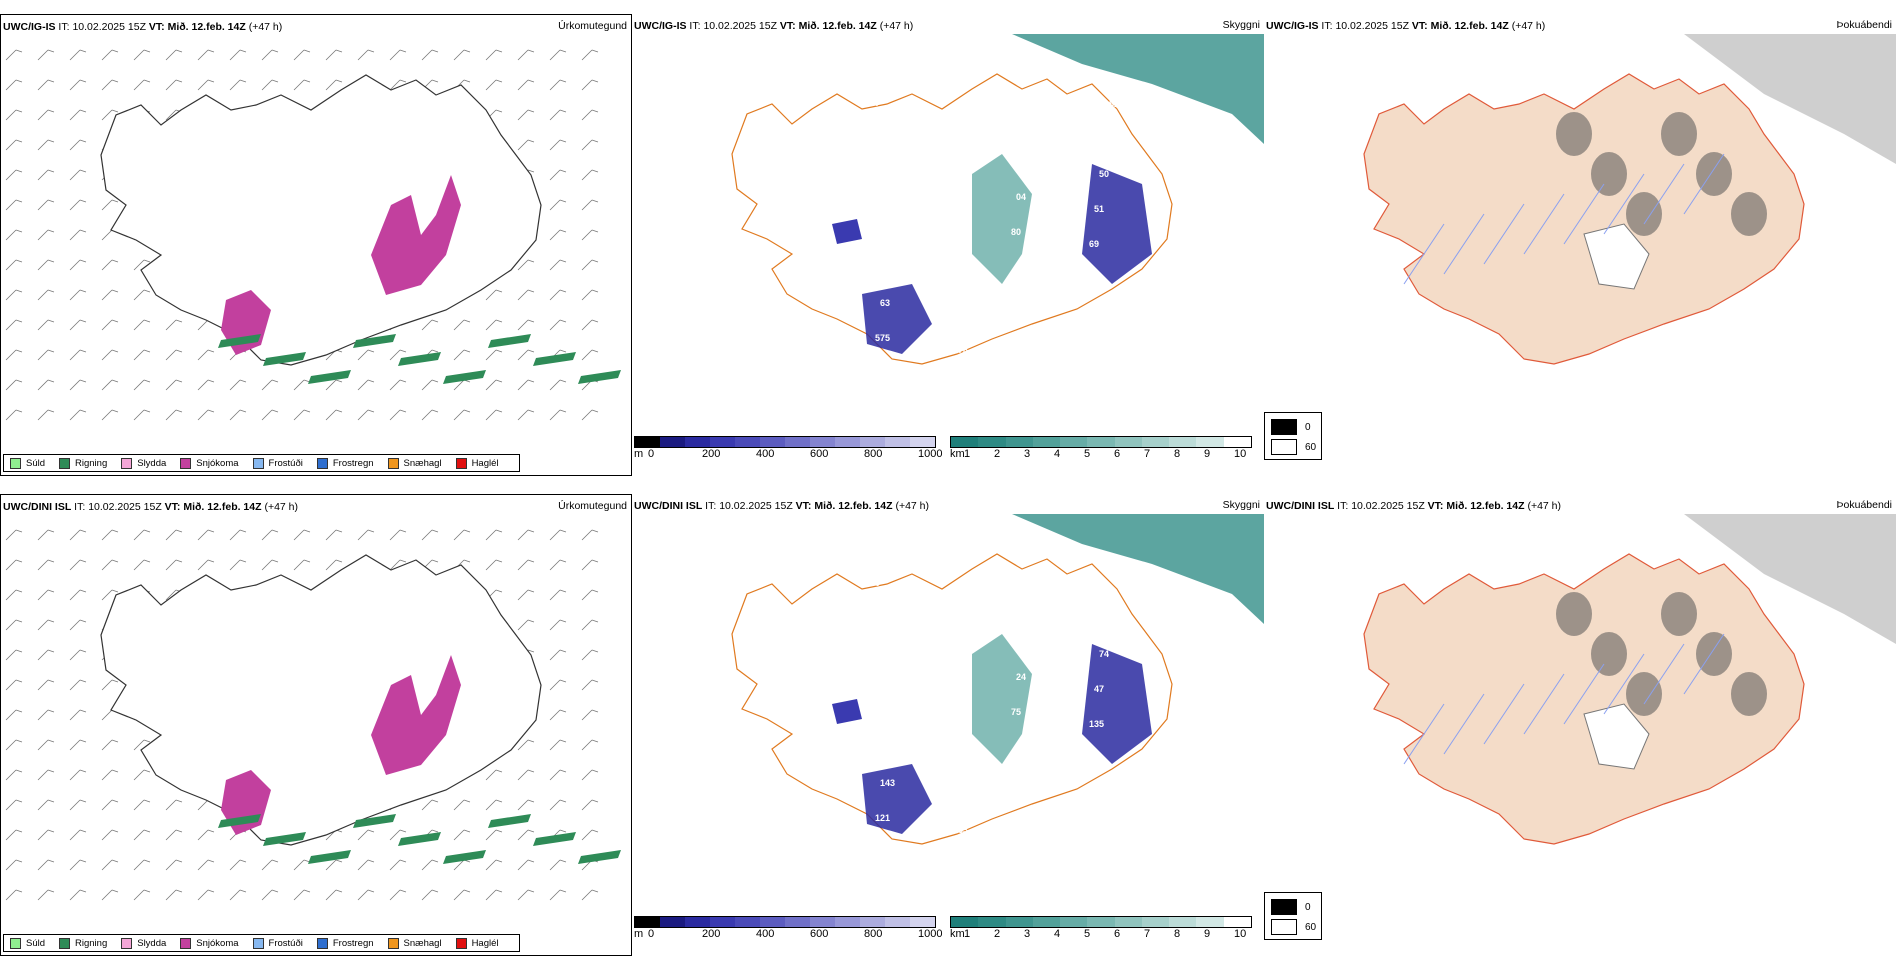  Describe the element at coordinates (875, 583) in the screenshot. I see `cloud-base-label: 80` at that location.